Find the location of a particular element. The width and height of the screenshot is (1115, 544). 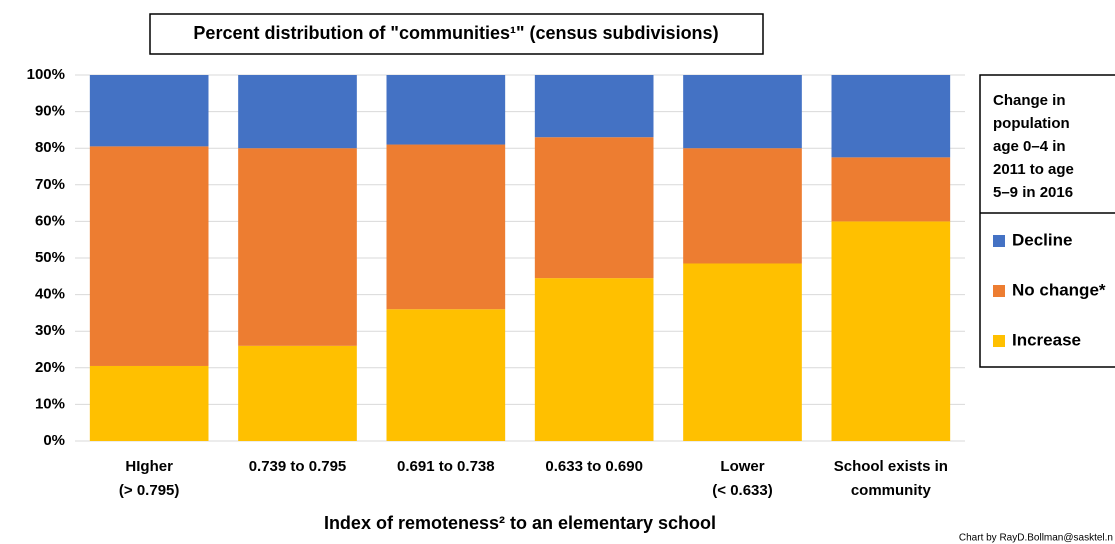

legend-label: No change* is located at coordinates (1059, 289).